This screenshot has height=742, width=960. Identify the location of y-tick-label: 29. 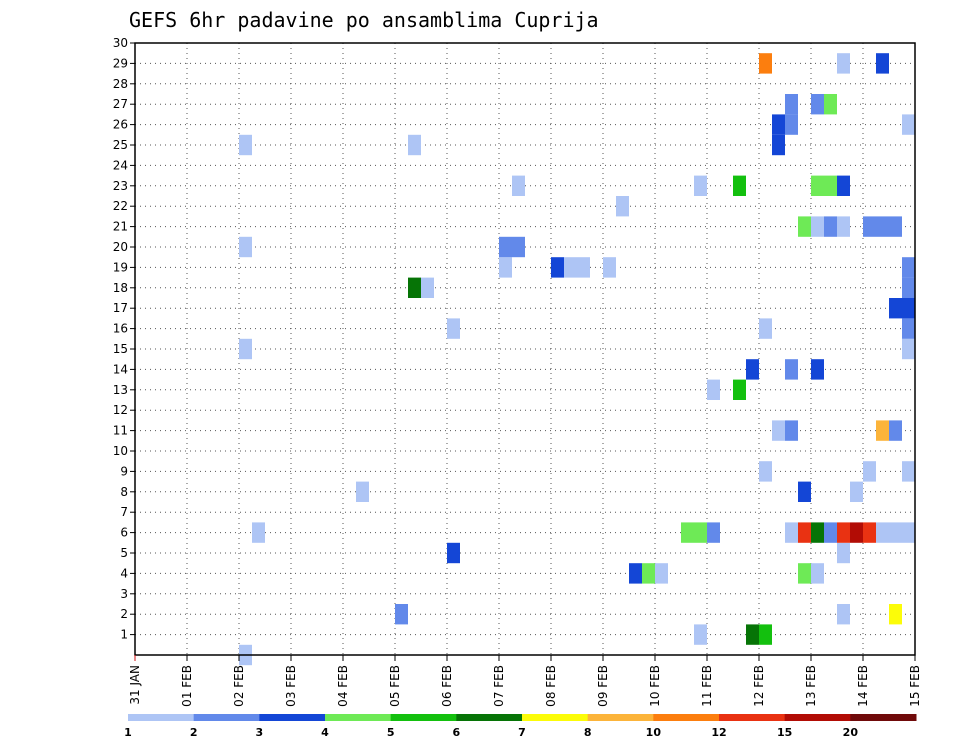
(120, 63).